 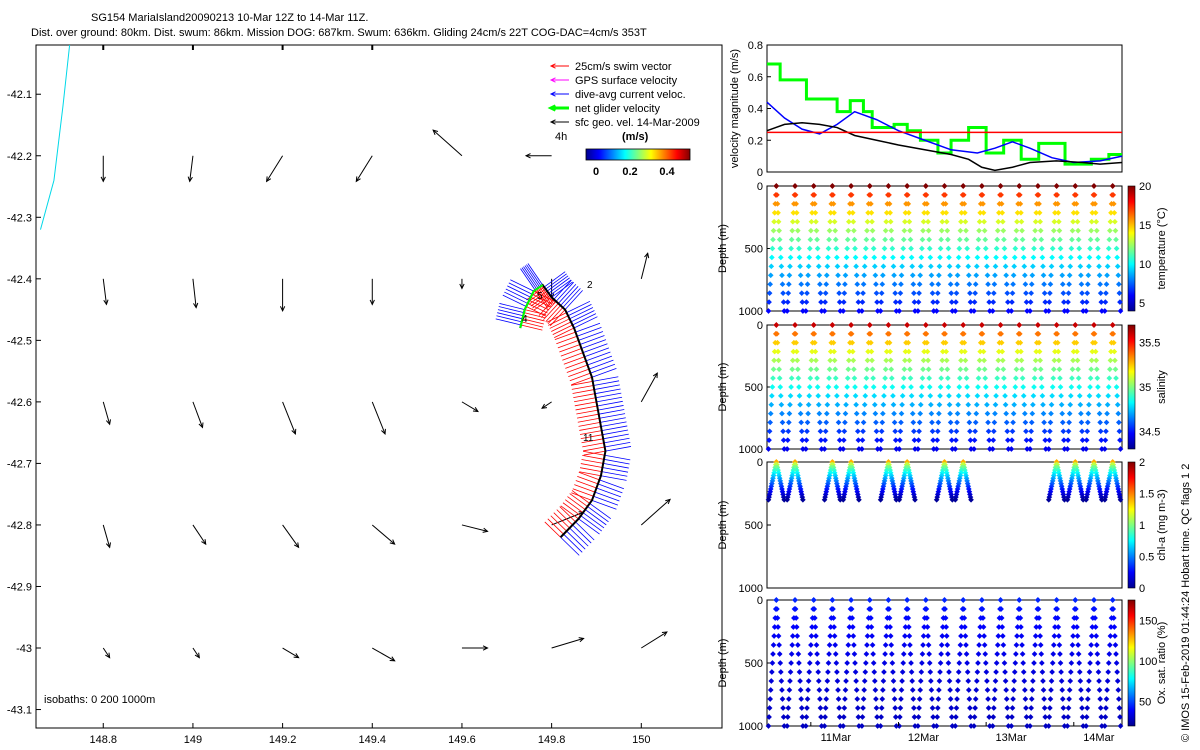 What do you see at coordinates (944, 114) in the screenshot?
I see `velocity-series-line` at bounding box center [944, 114].